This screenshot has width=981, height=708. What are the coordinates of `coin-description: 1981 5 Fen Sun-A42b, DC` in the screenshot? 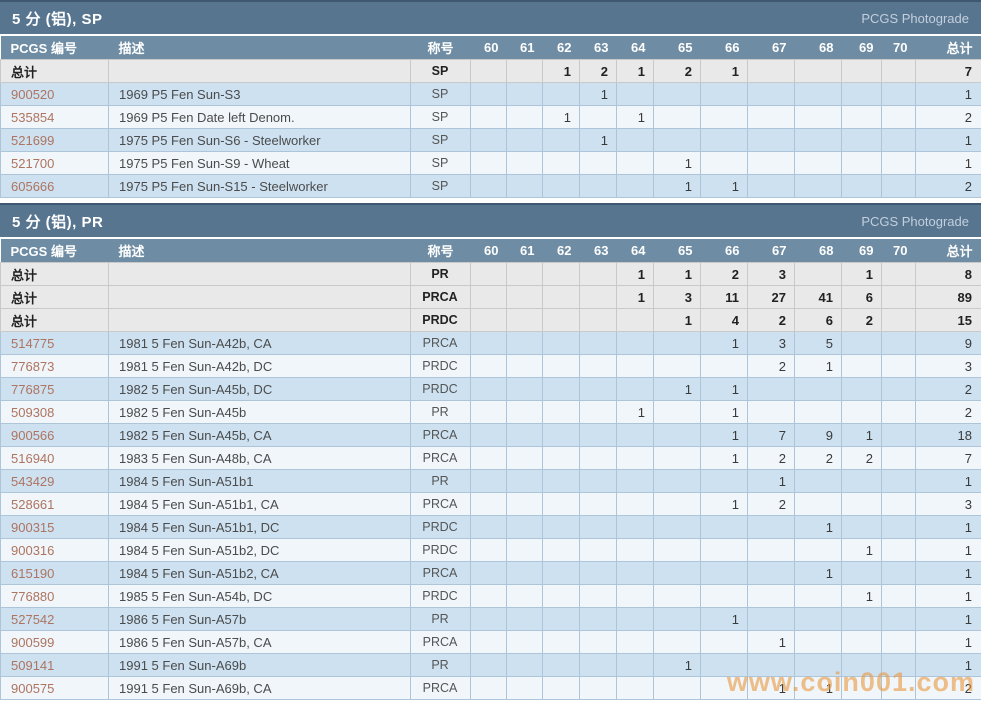 It's located at (259, 366).